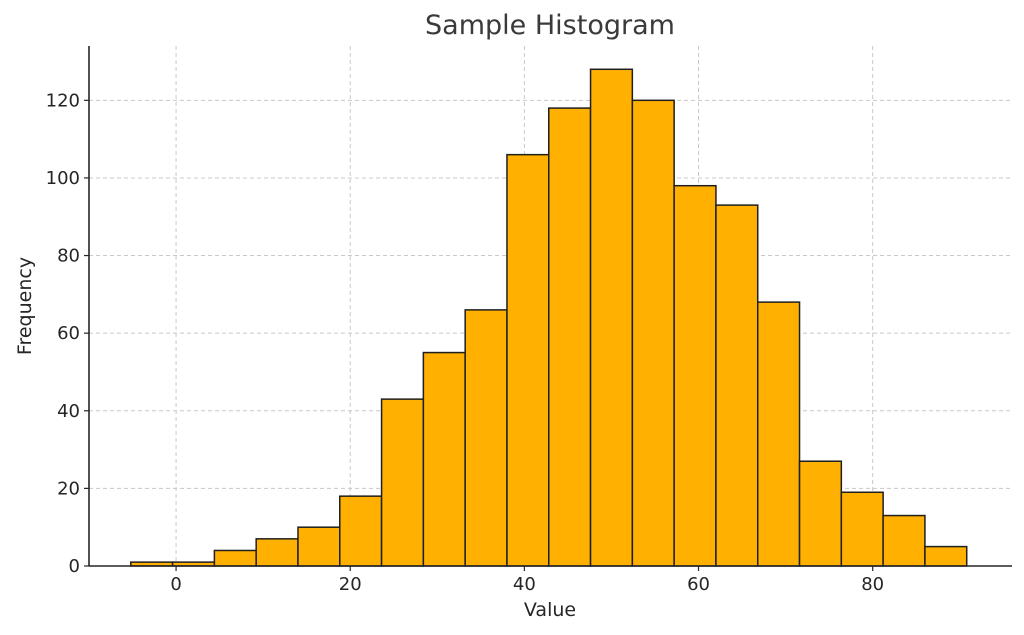 This screenshot has width=1024, height=635. Describe the element at coordinates (350, 584) in the screenshot. I see `x-tick-label: 20` at that location.